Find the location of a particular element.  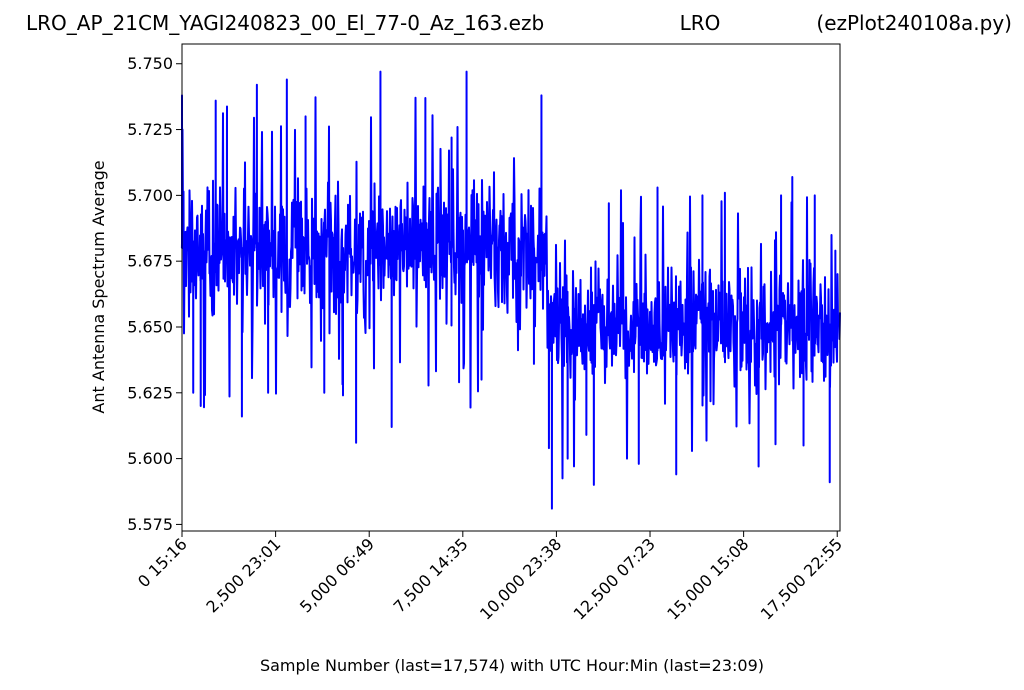

y-axis-label: Ant Antenna Spectrum Average is located at coordinates (98, 286).